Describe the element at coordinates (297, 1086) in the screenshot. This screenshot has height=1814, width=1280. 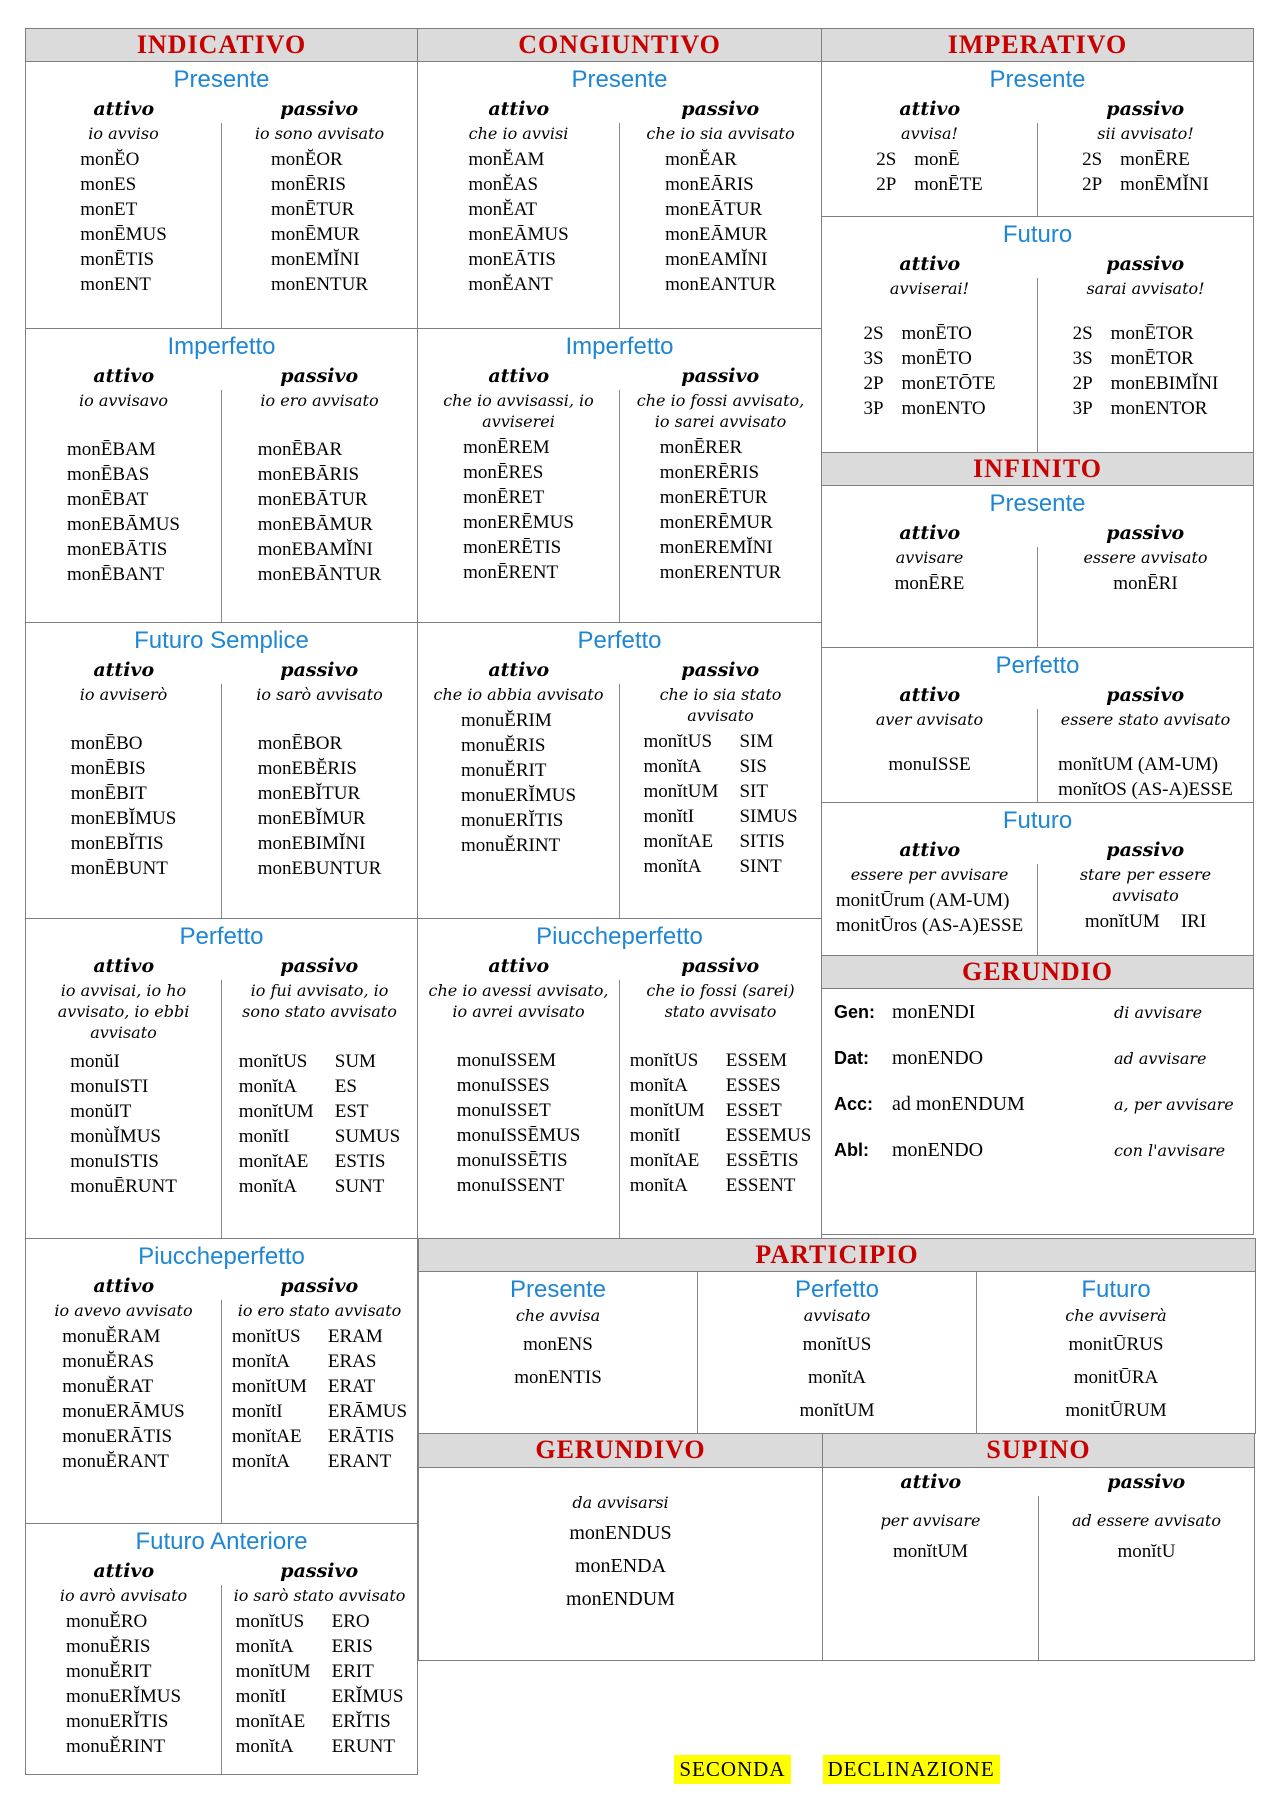
I see `verb-form-line: monĭtA ES` at that location.